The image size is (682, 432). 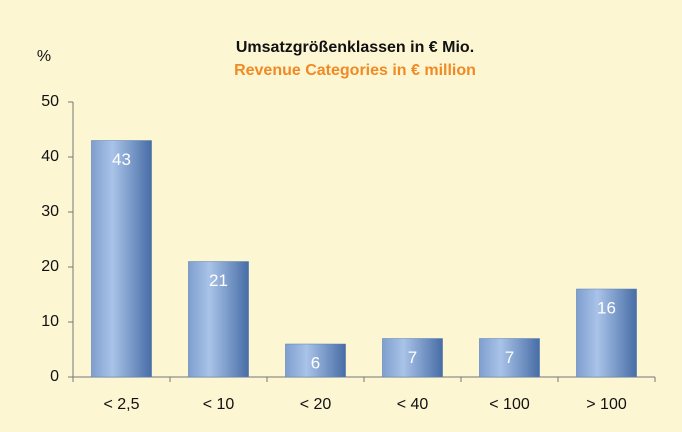 I want to click on x-tick-label: < 20, so click(x=316, y=404).